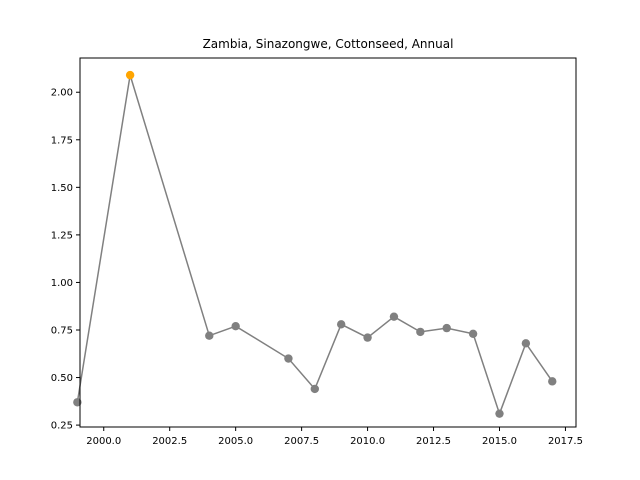 Image resolution: width=640 pixels, height=480 pixels. Describe the element at coordinates (62, 426) in the screenshot. I see `y-tick-label: 0.25` at that location.